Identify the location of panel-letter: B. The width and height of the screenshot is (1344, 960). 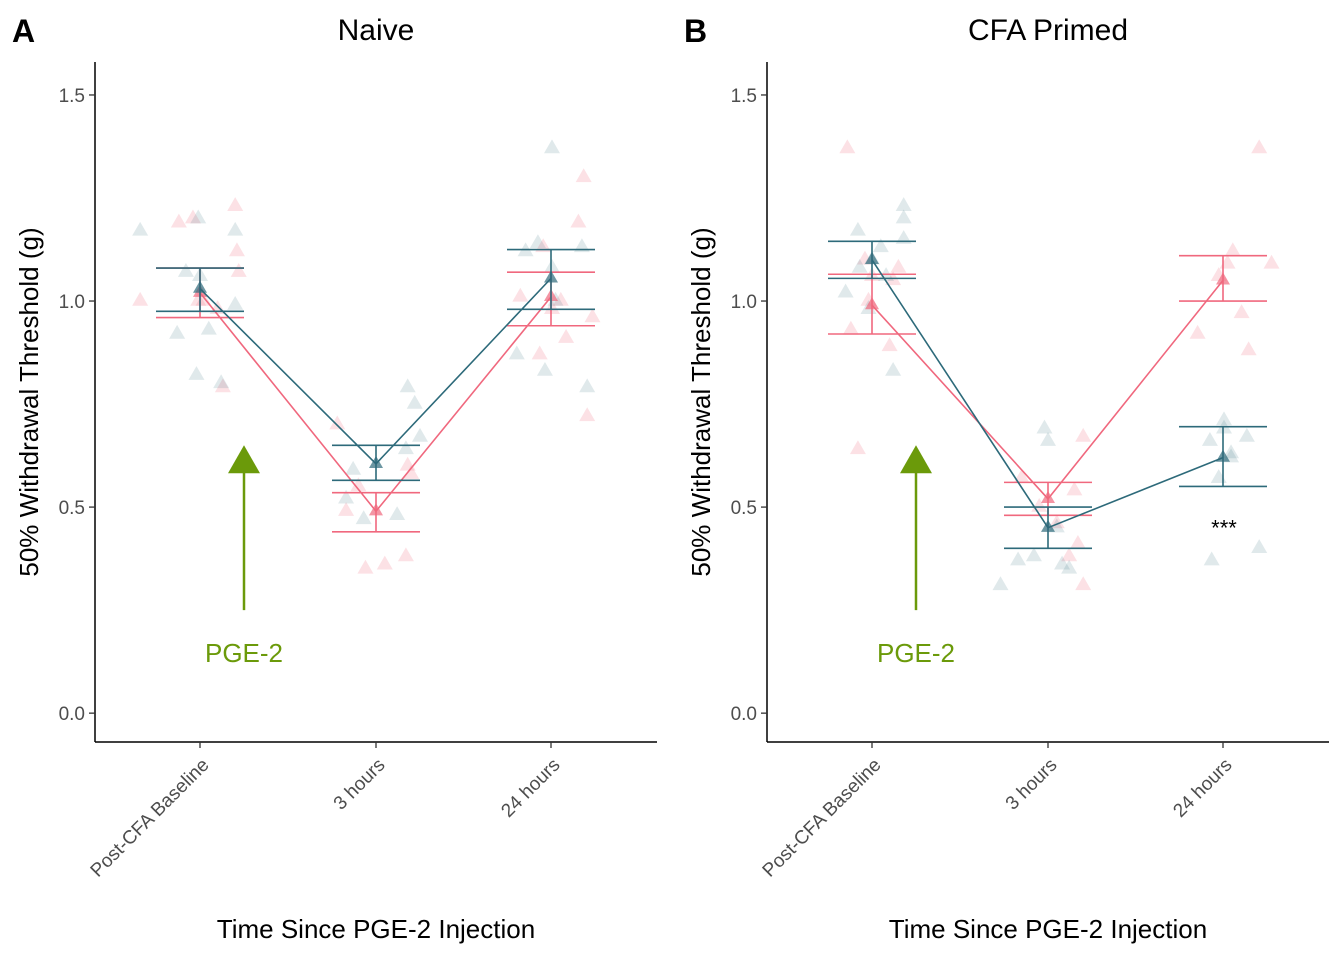
(695, 31).